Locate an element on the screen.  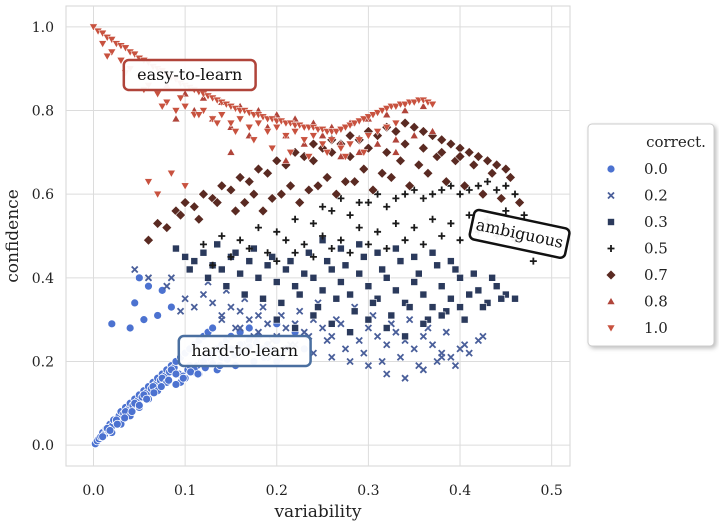
y-tick-label: 0.8 is located at coordinates (43, 112).